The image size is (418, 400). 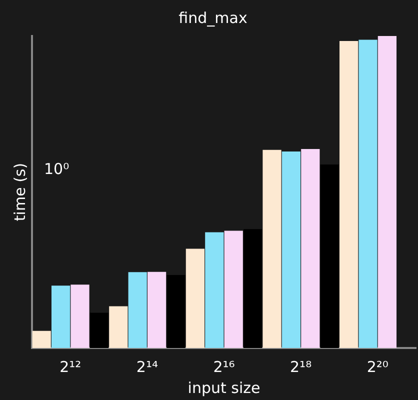 I want to click on x-tick-label: 2¹², so click(x=71, y=367).